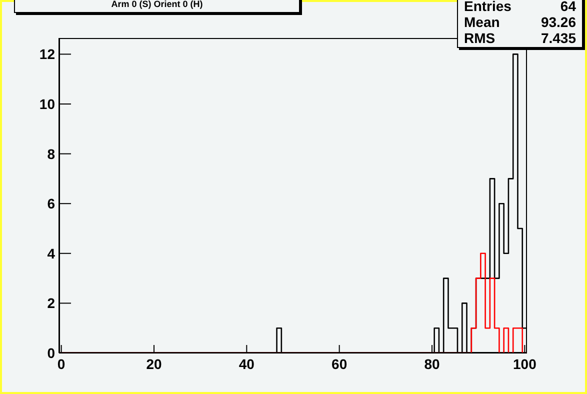  Describe the element at coordinates (246, 364) in the screenshot. I see `x-tick-label: 40` at that location.